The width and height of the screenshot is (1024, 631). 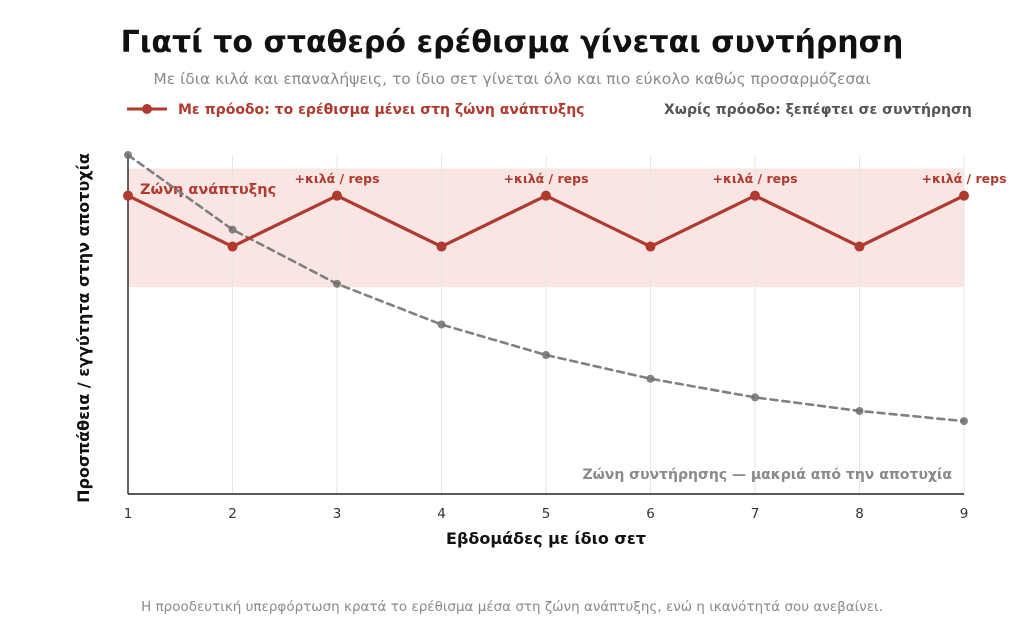 I want to click on x-tick-label: 1, so click(x=128, y=514).